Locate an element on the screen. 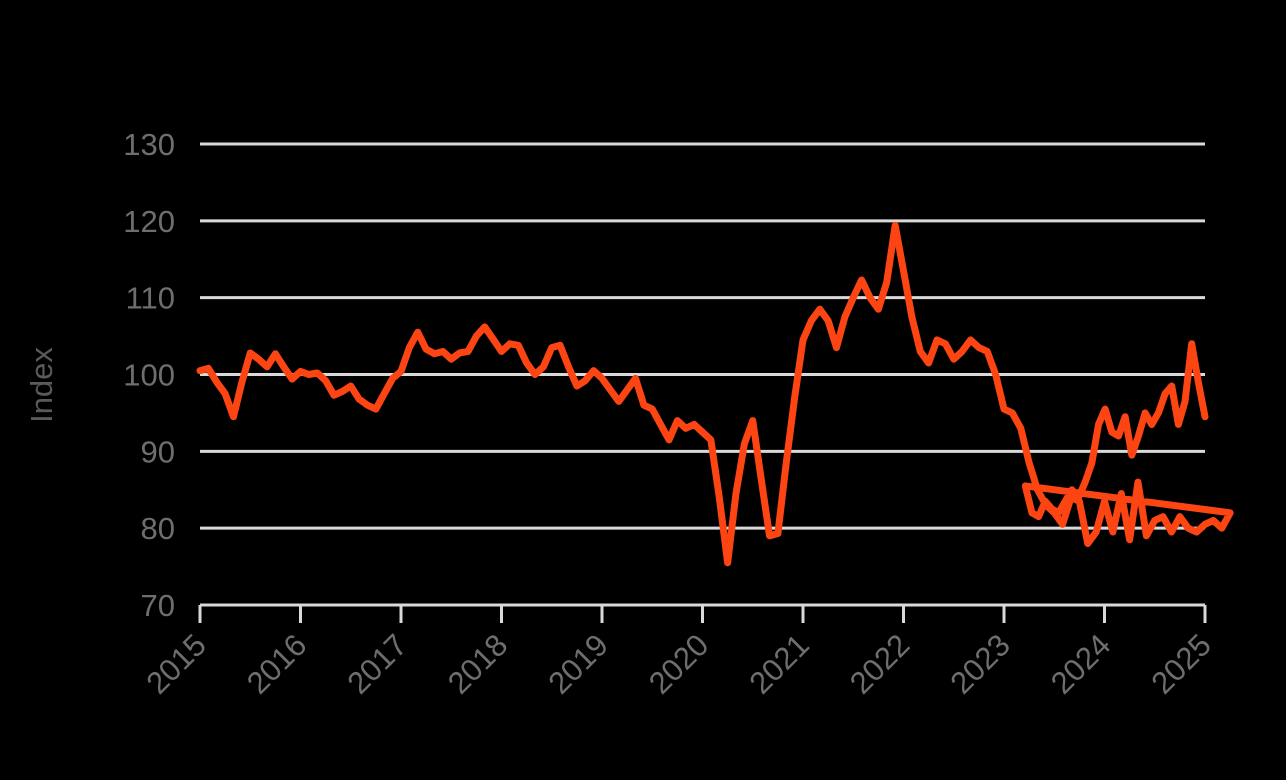  y-tick-label-130: 130 is located at coordinates (149, 144).